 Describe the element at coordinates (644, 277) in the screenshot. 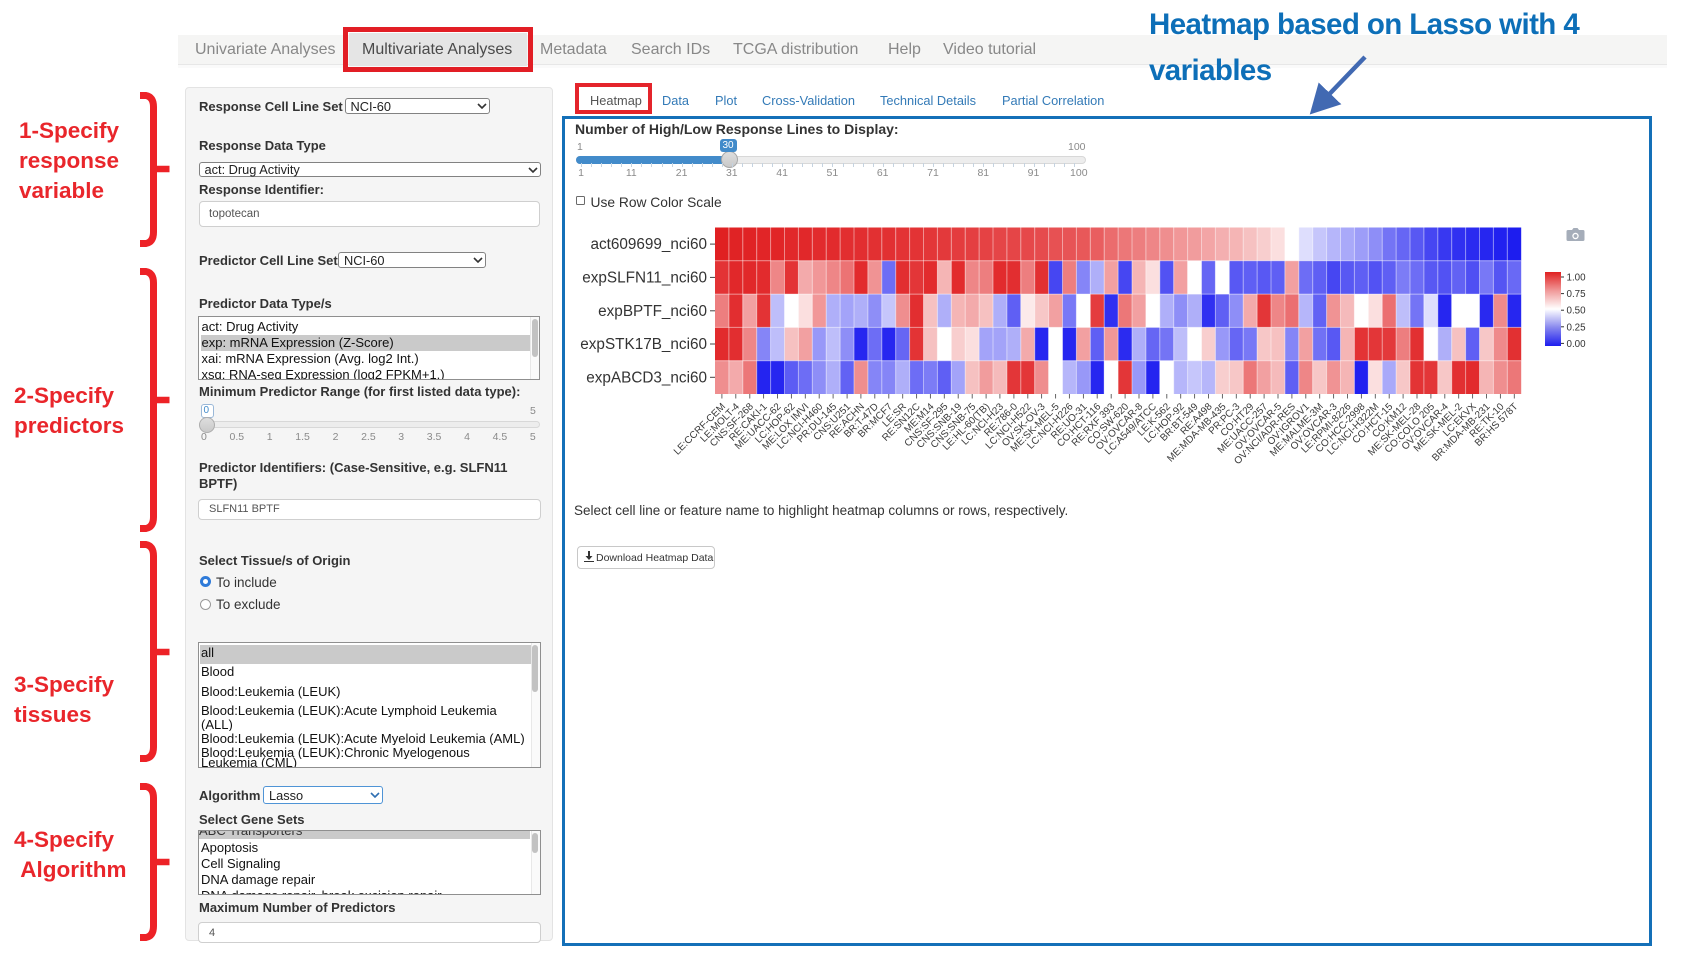

I see `svg-text: expSLFN11_nci60` at that location.